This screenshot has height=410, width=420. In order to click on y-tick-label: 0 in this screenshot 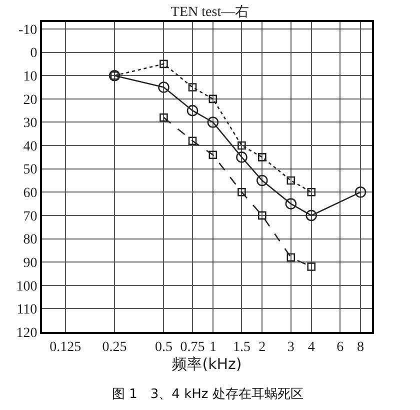, I will do `click(34, 54)`.